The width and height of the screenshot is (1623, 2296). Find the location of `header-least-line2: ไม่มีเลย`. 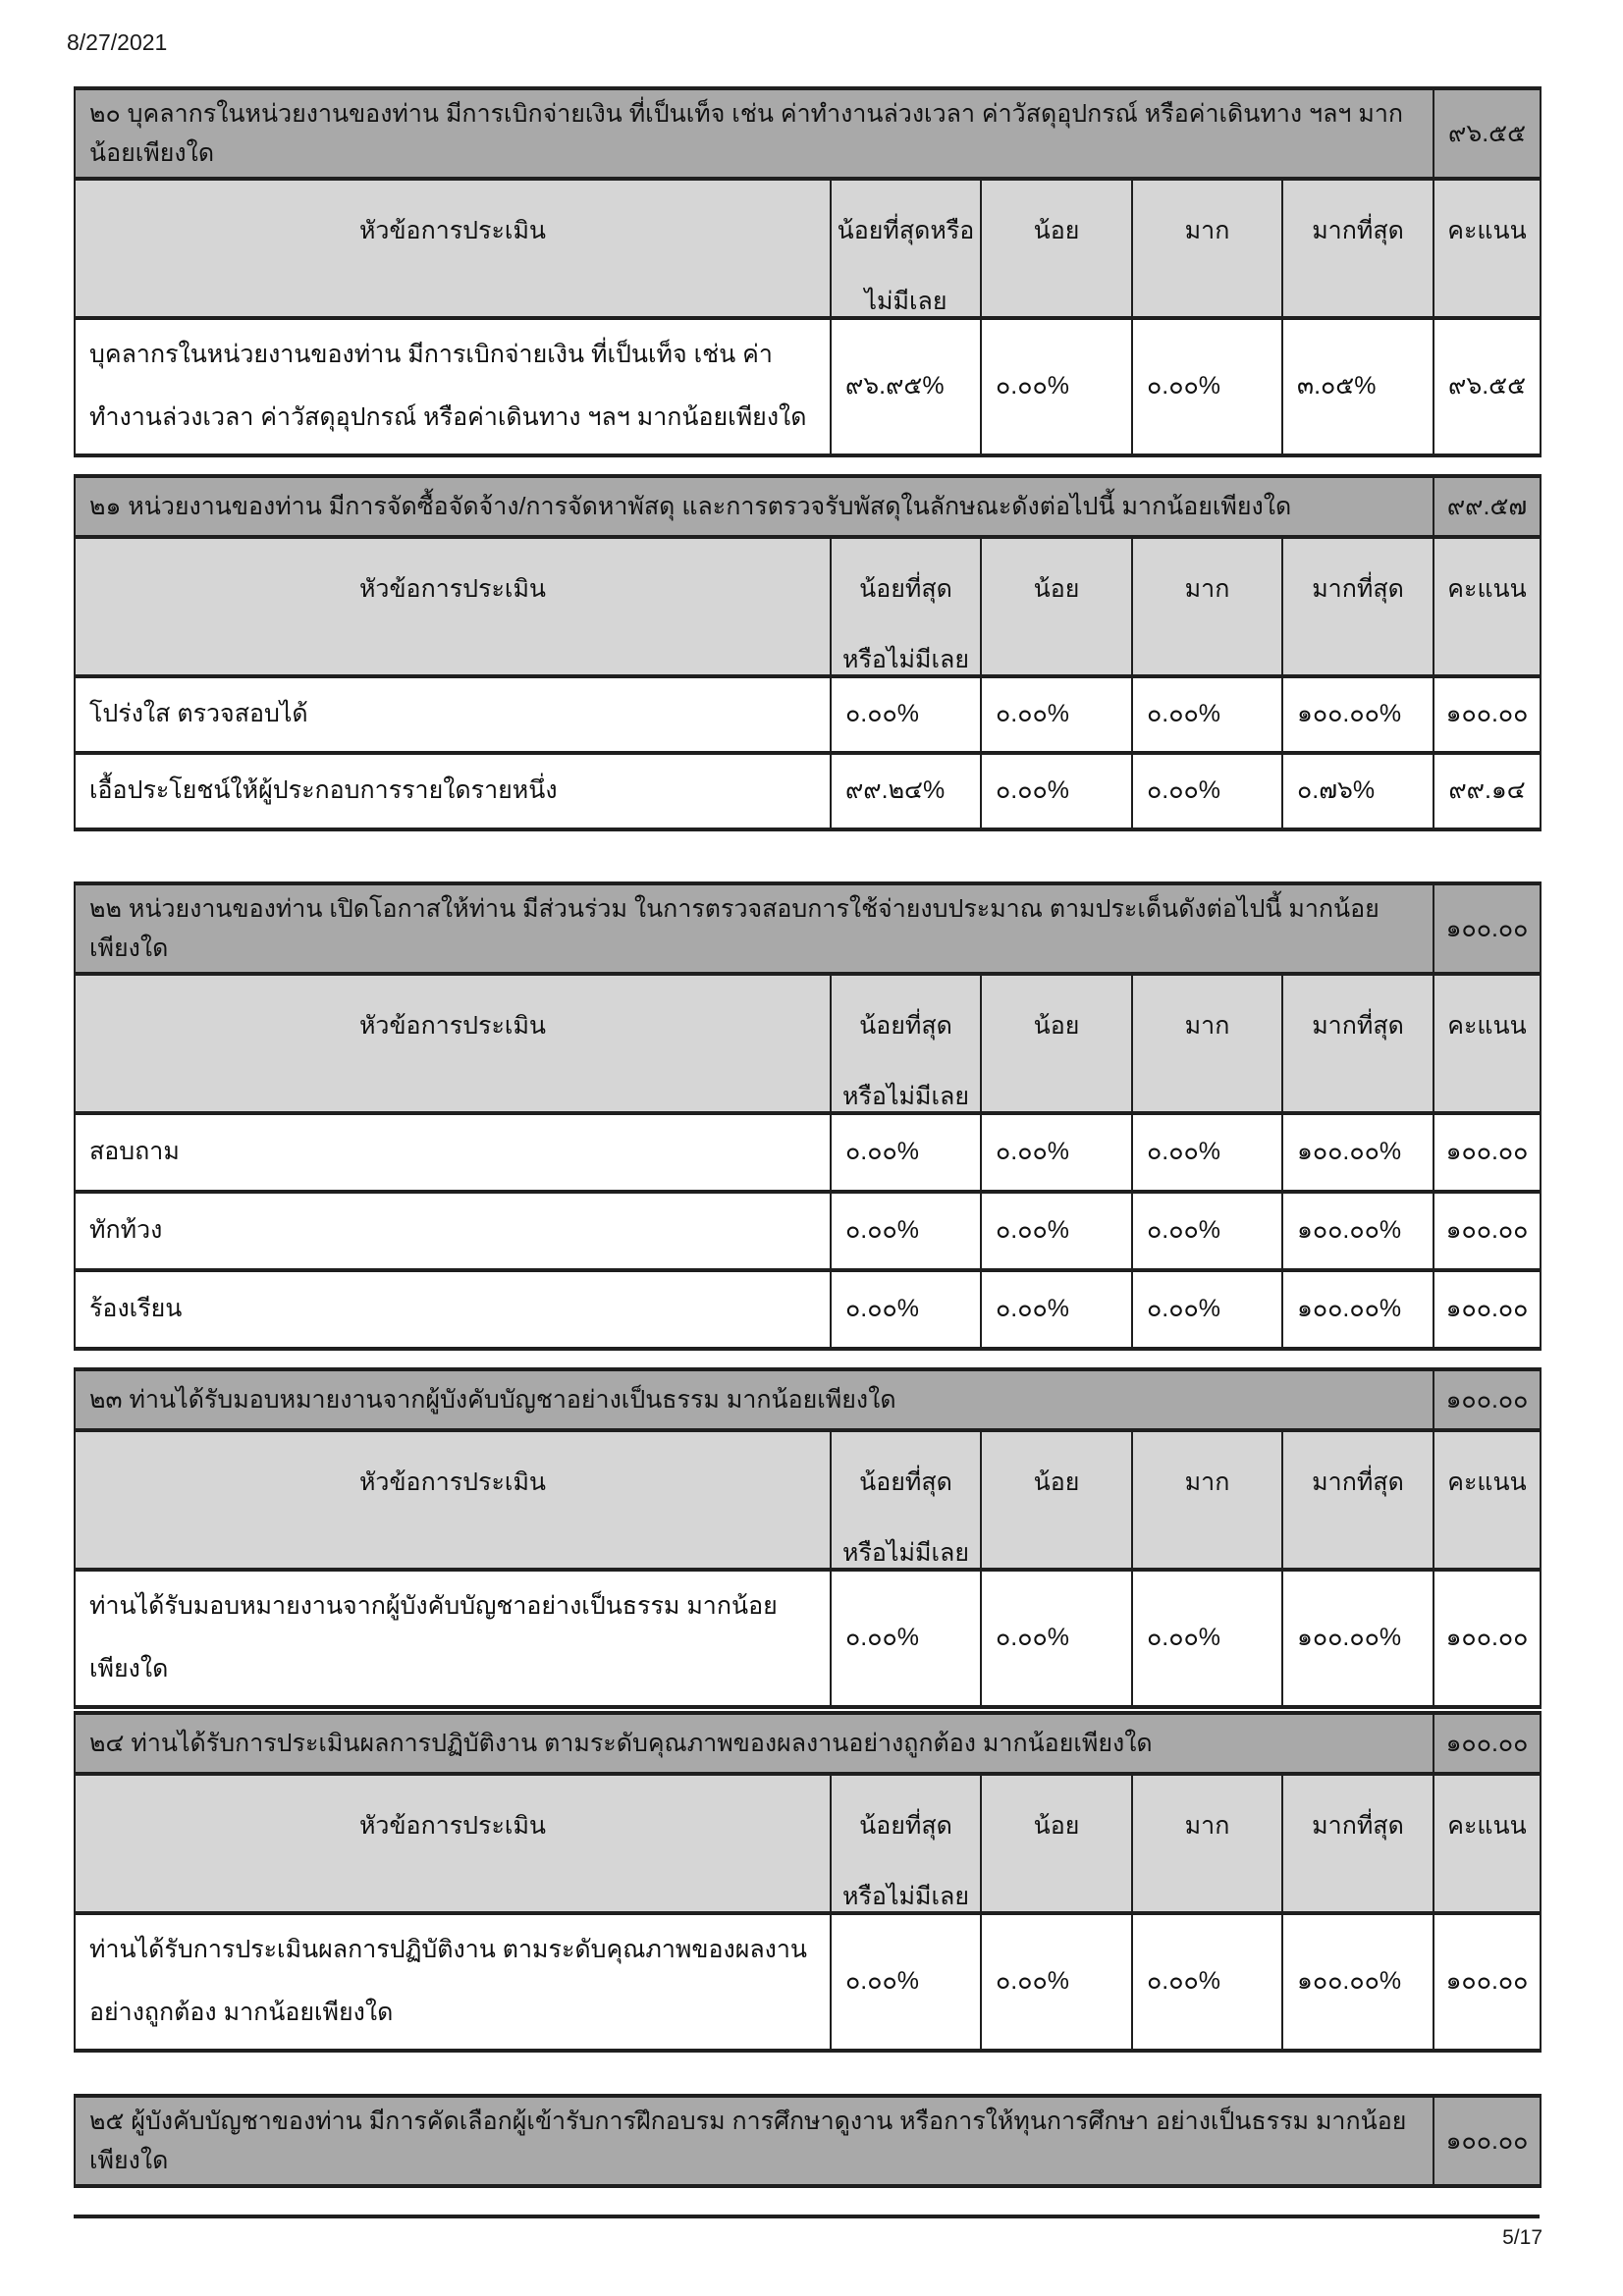

header-least-line2: ไม่มีเลย is located at coordinates (905, 301).